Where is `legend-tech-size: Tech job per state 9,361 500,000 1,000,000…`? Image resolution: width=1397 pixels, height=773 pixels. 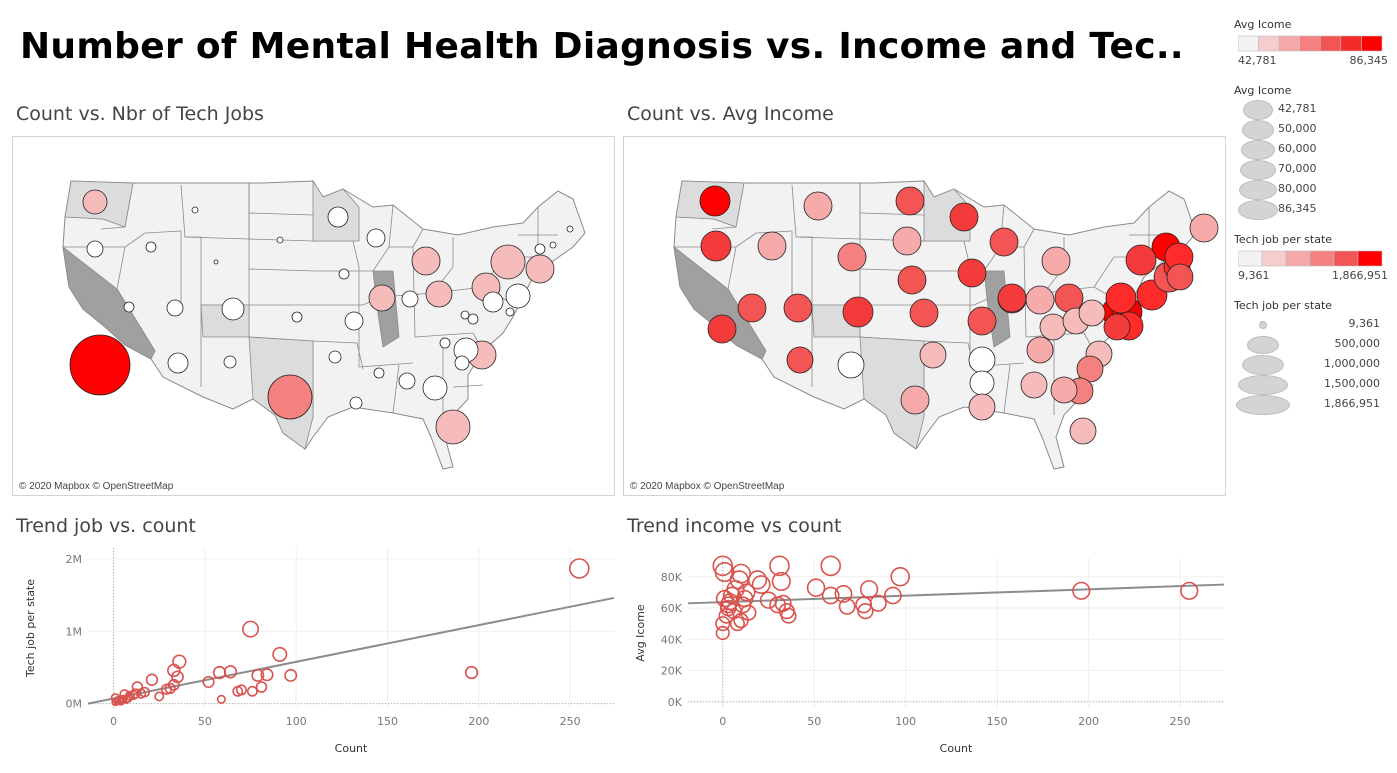 legend-tech-size: Tech job per state 9,361 500,000 1,000,000… is located at coordinates (1314, 357).